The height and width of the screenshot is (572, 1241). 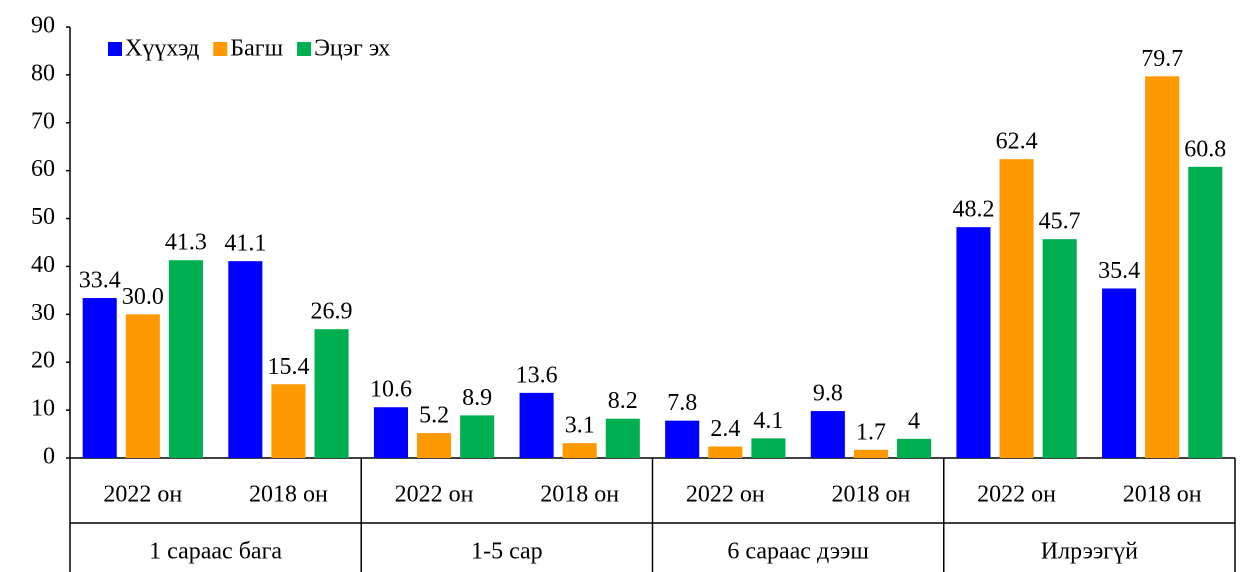 I want to click on data-label: 62.4, so click(x=1017, y=142).